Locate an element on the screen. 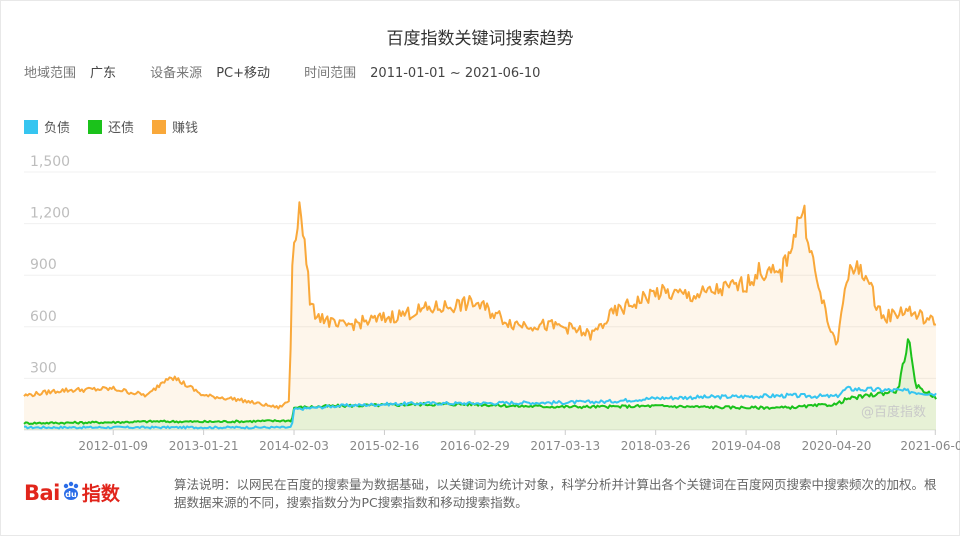  filter-region-label: 地域范围 is located at coordinates (50, 73).